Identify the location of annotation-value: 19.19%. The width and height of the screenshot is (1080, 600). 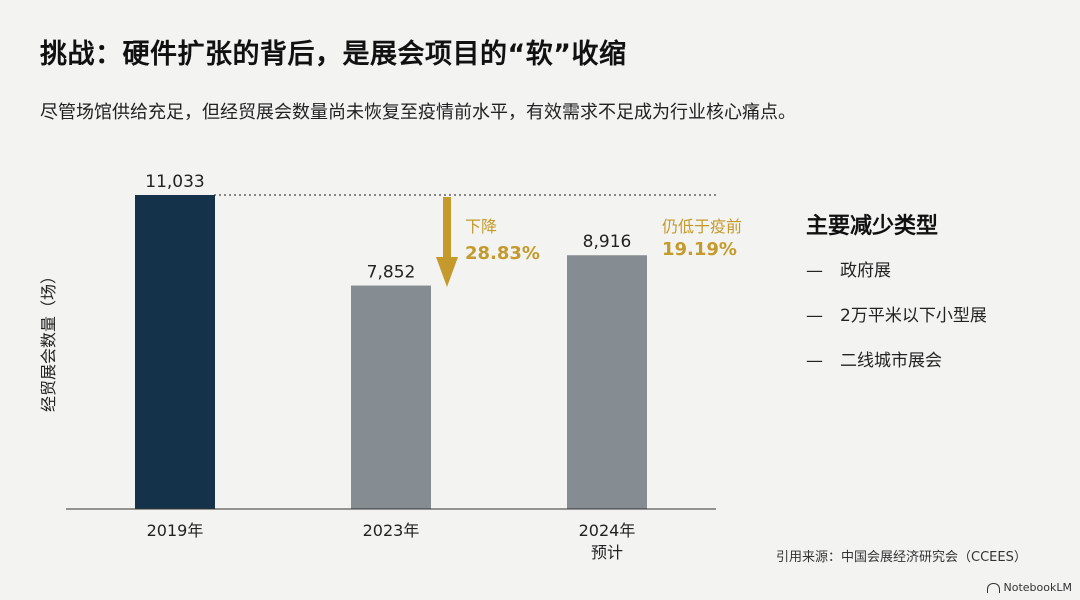
(699, 249).